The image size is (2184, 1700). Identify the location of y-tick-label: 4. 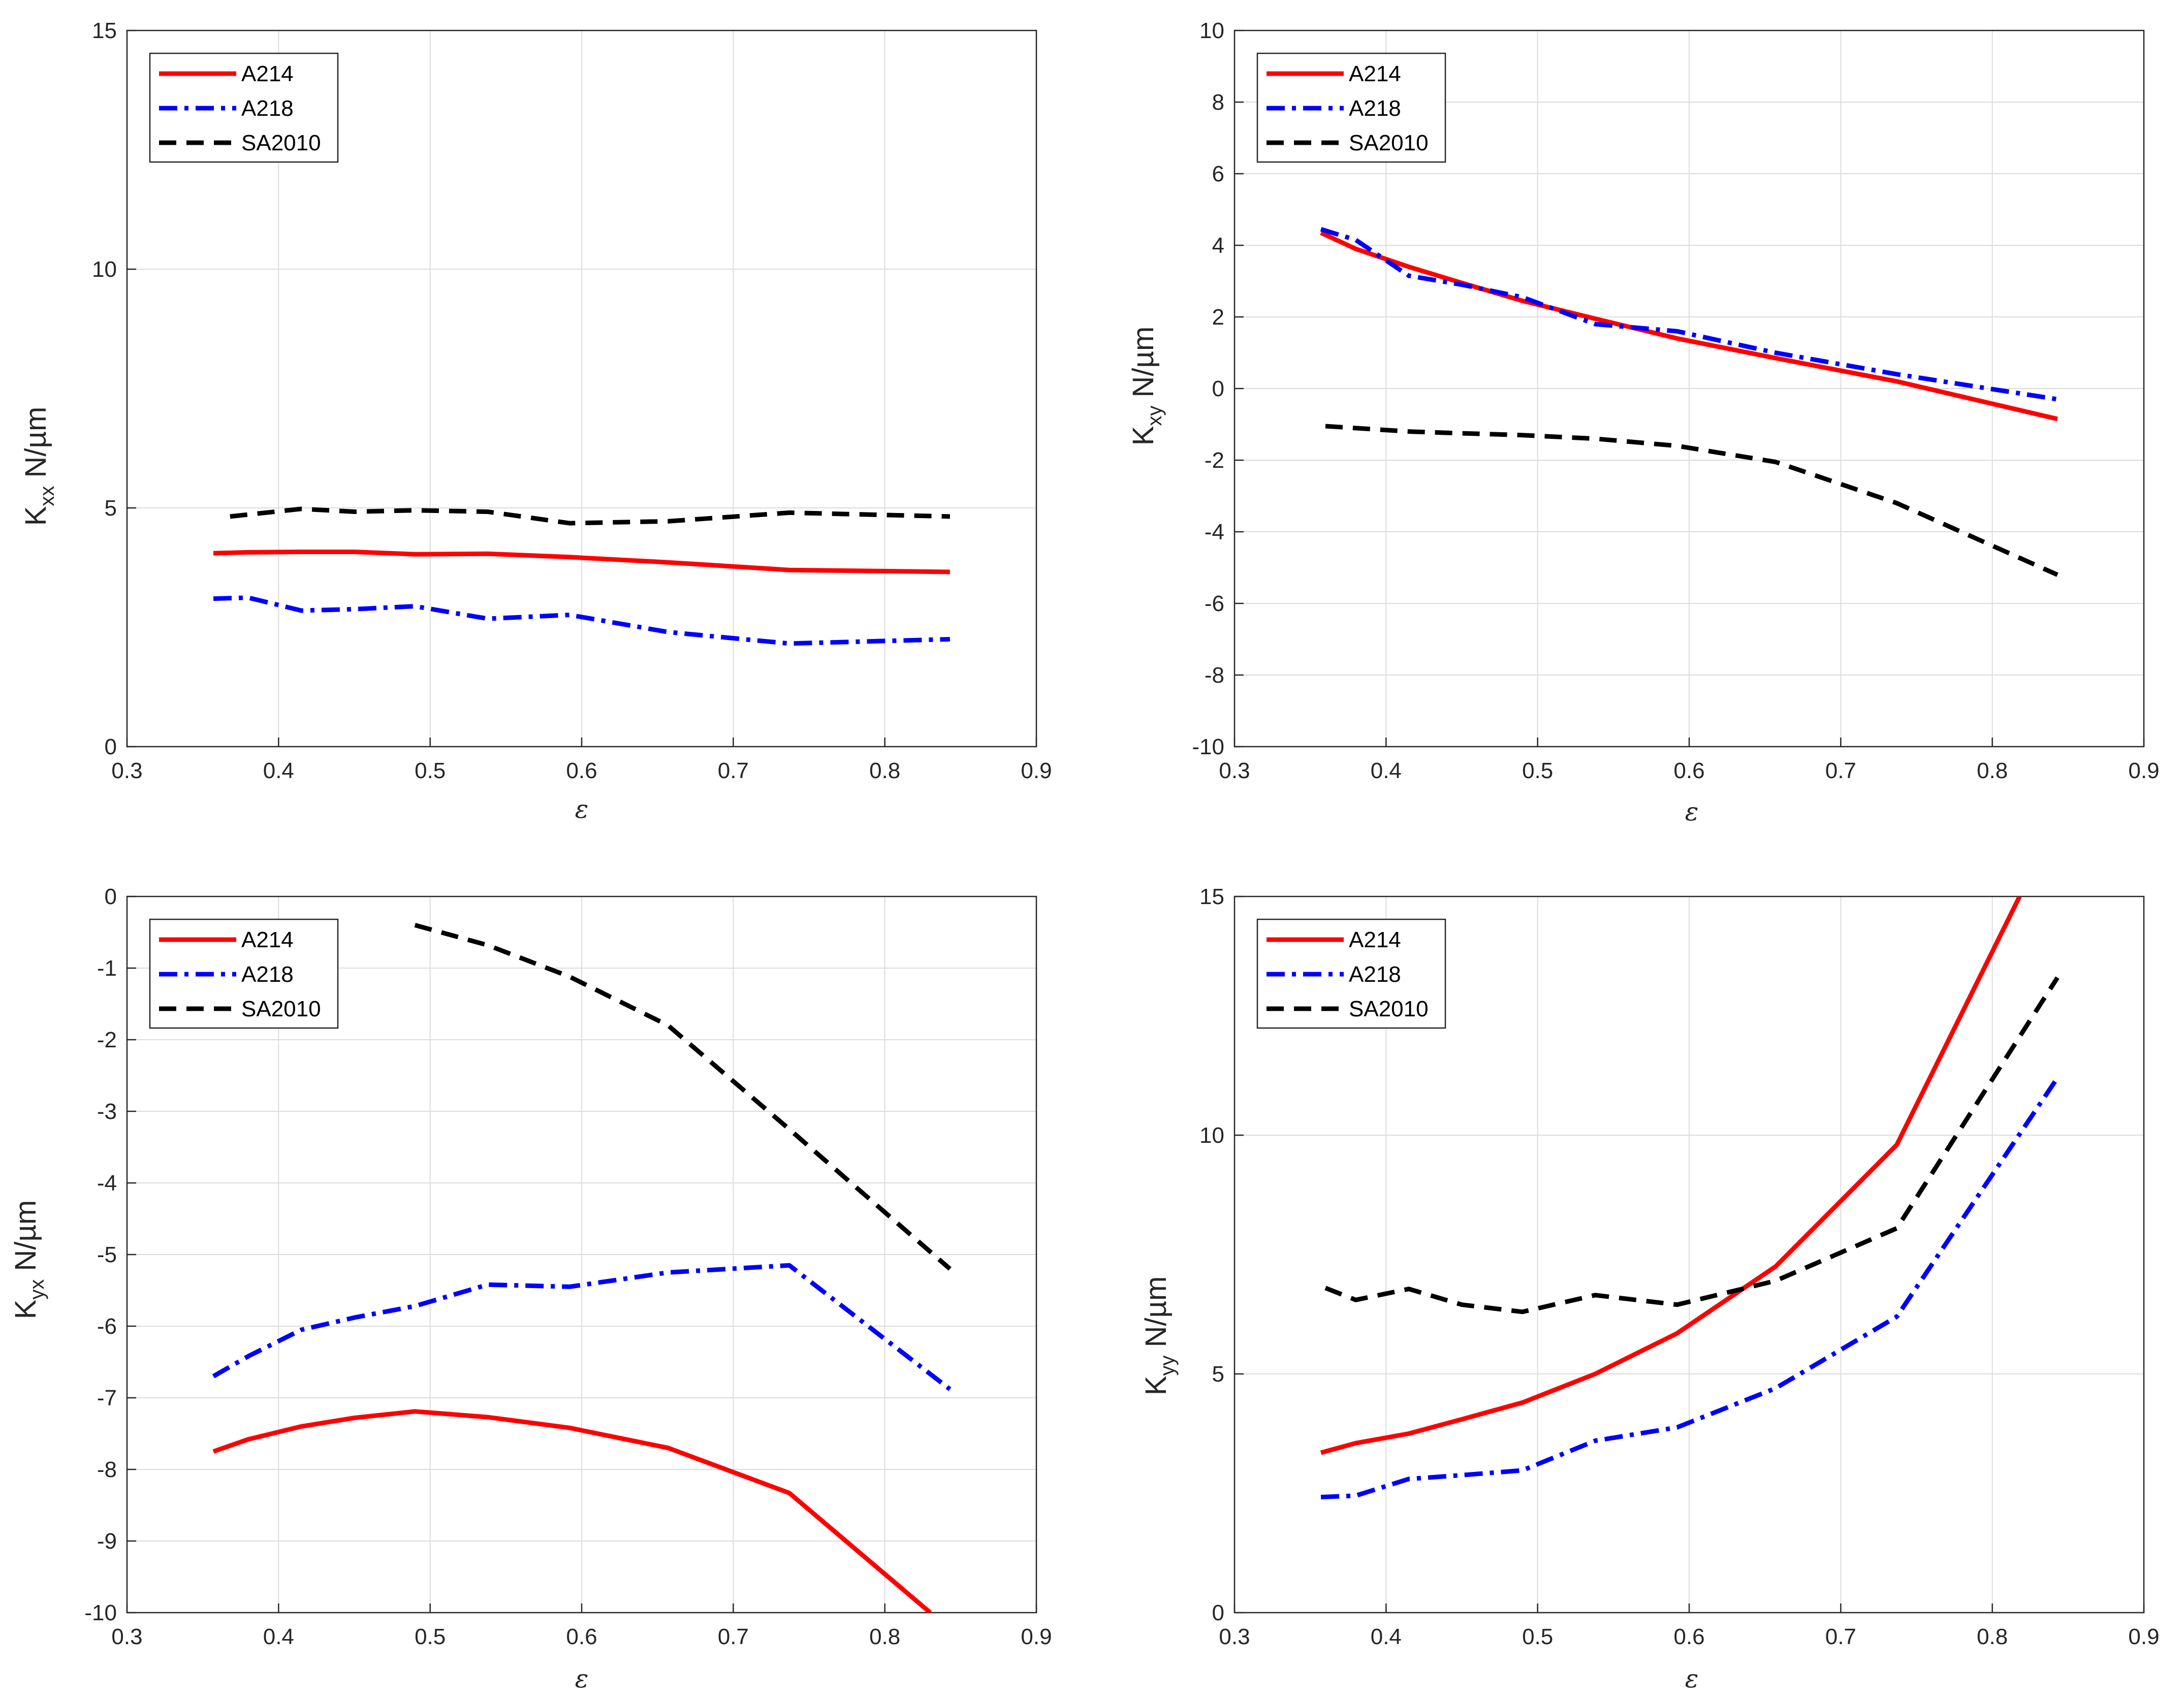
(1218, 245).